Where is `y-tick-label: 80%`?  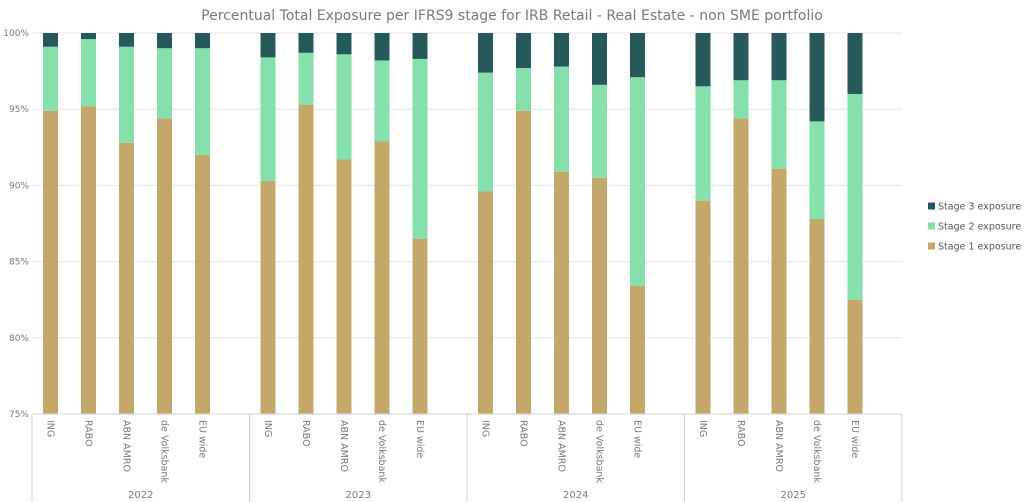 y-tick-label: 80% is located at coordinates (19, 339).